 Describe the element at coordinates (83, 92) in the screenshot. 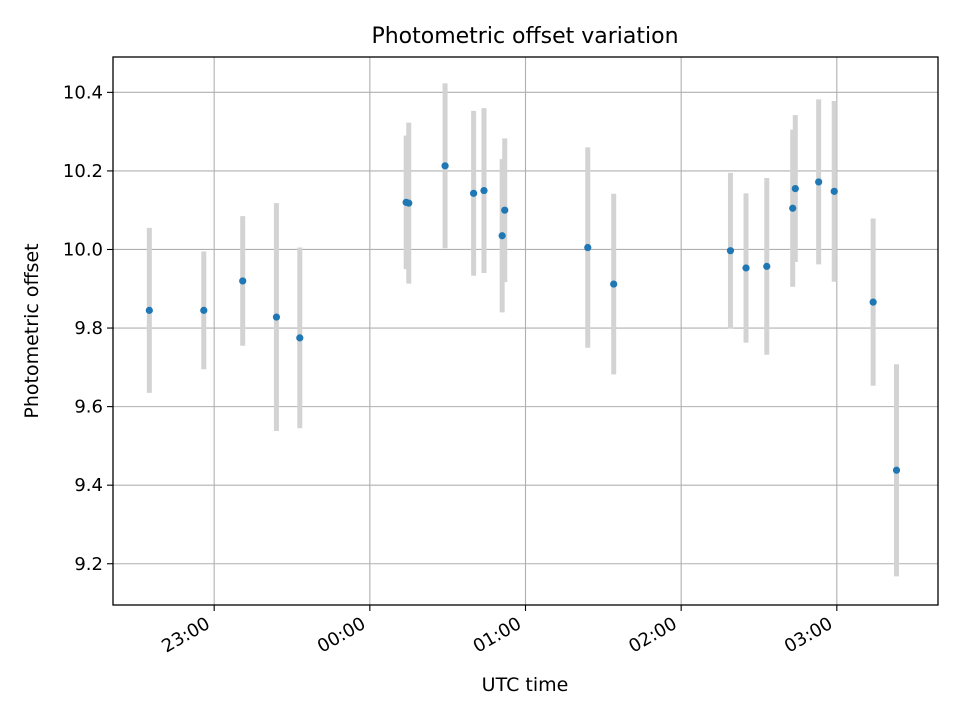

I see `y-tick-label: 10.4` at that location.